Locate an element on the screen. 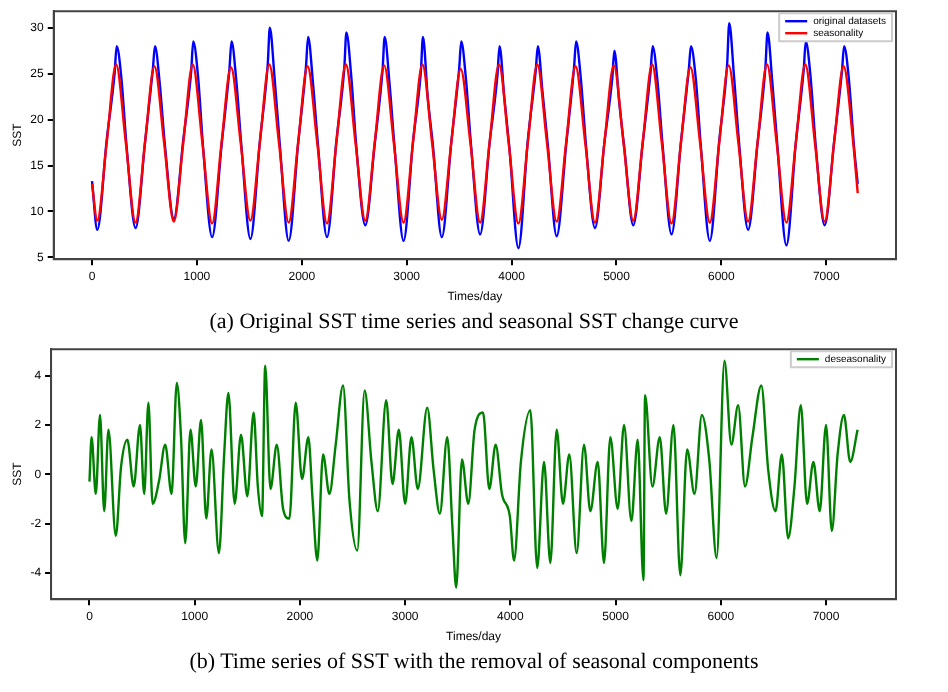 This screenshot has height=692, width=948. text: (a) Original SST time series and seasonal SST change curve is located at coordinates (474, 323).